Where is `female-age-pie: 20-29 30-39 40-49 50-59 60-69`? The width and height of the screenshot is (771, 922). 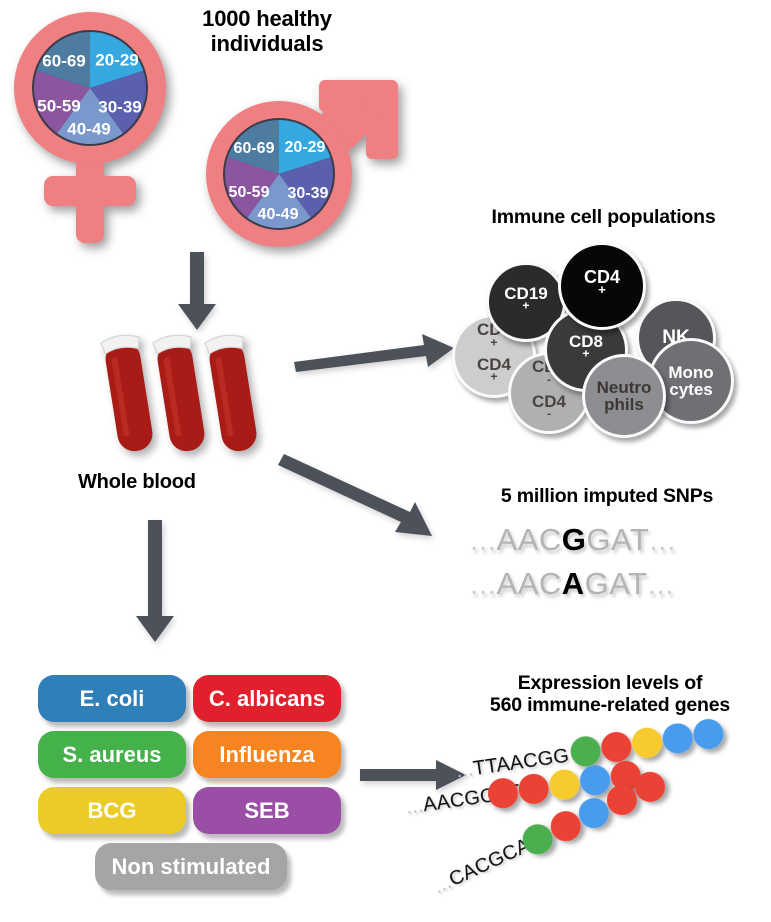 female-age-pie: 20-29 30-39 40-49 50-59 60-69 is located at coordinates (90, 88).